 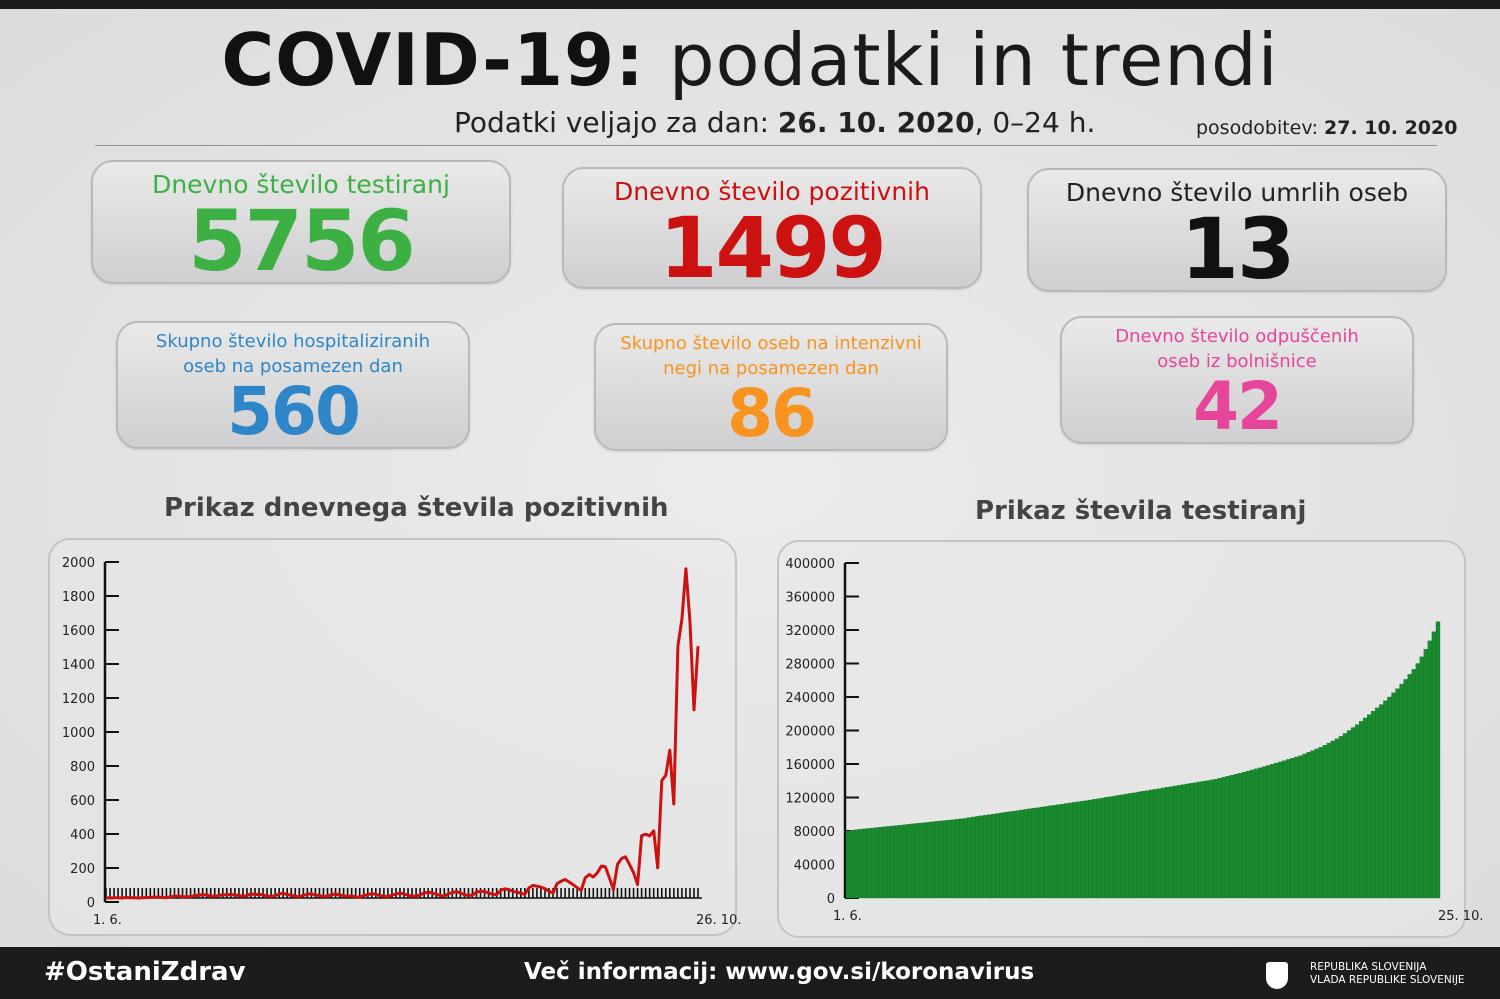 What do you see at coordinates (810, 564) in the screenshot?
I see `y-tick-label: 400000` at bounding box center [810, 564].